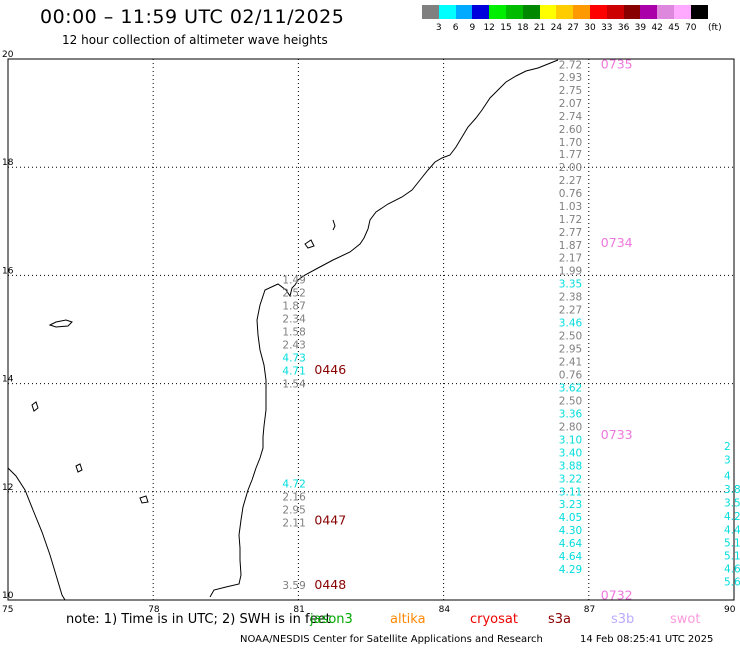 The height and width of the screenshot is (650, 740). What do you see at coordinates (570, 479) in the screenshot?
I see `wave-height-value: 3.22` at bounding box center [570, 479].